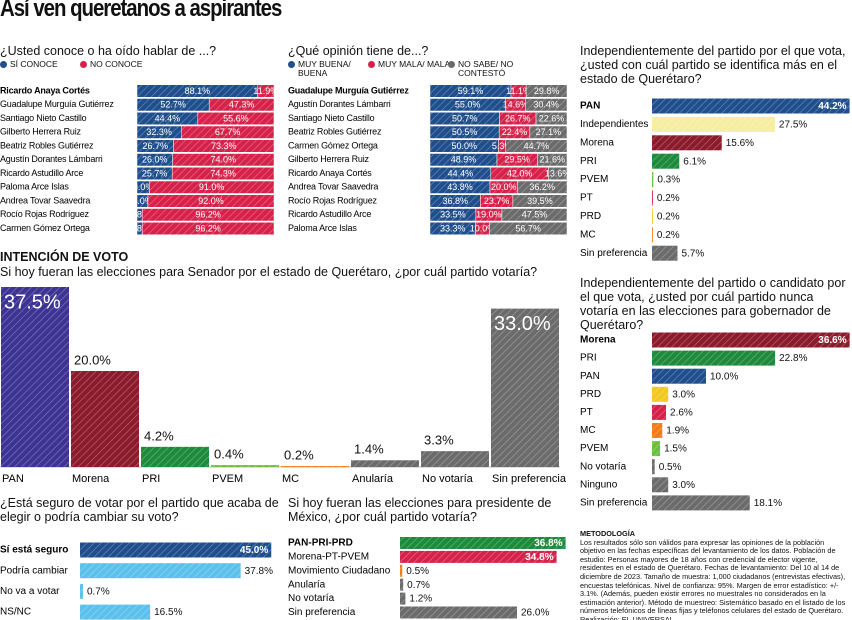 The image size is (852, 620). I want to click on value-label: 27.1%, so click(549, 132).